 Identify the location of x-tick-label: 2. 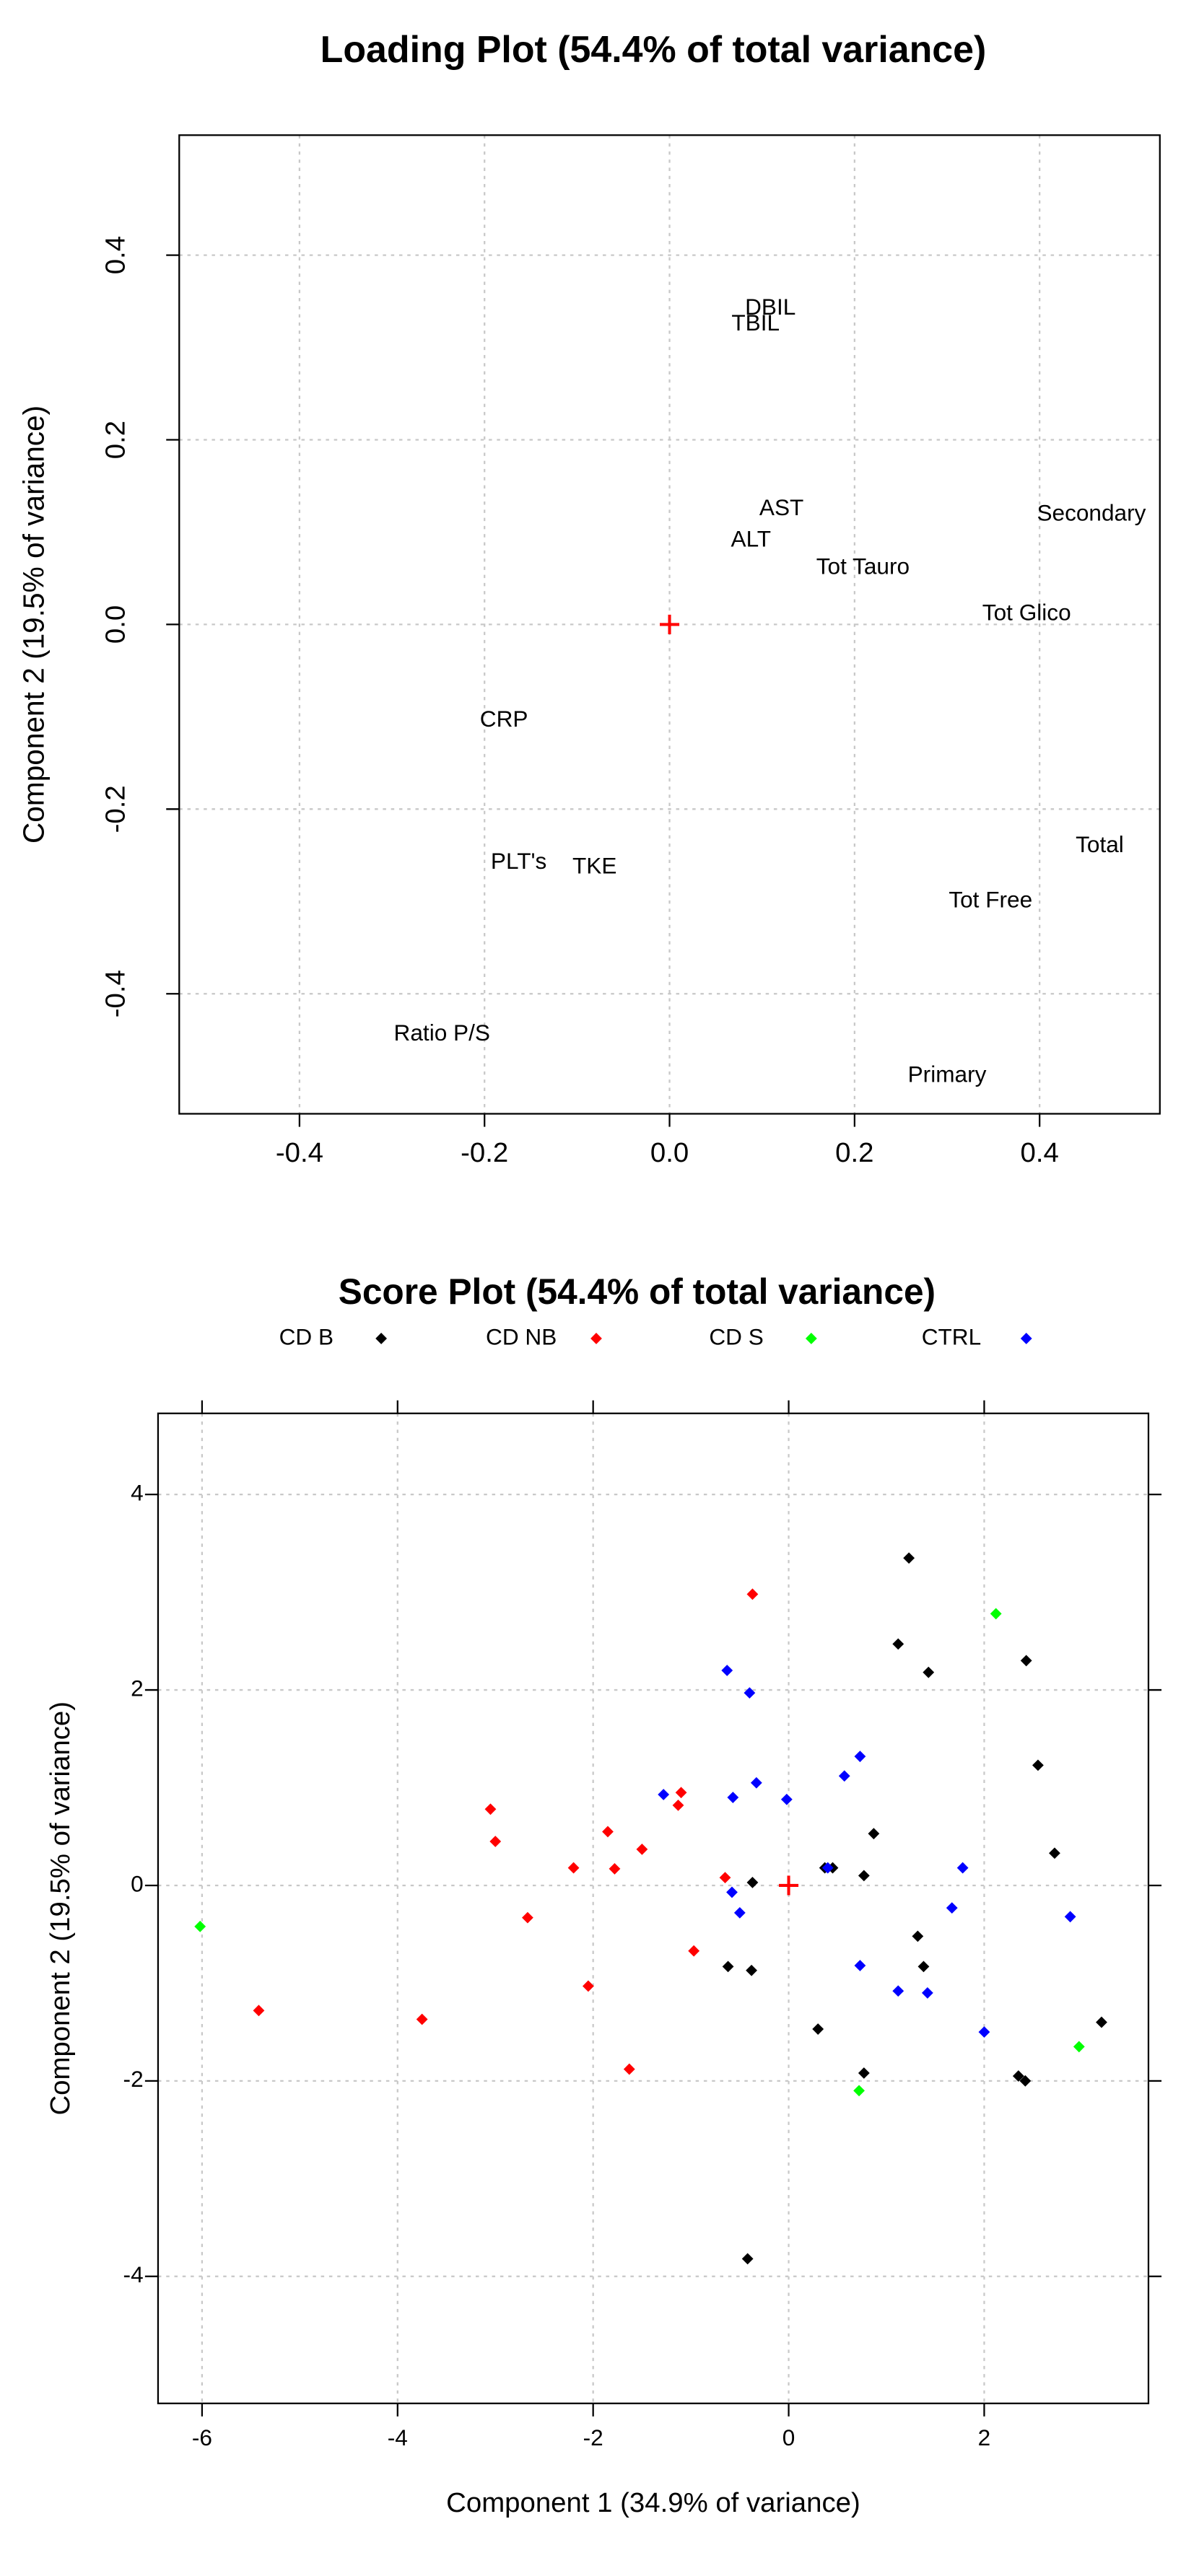
(984, 2437).